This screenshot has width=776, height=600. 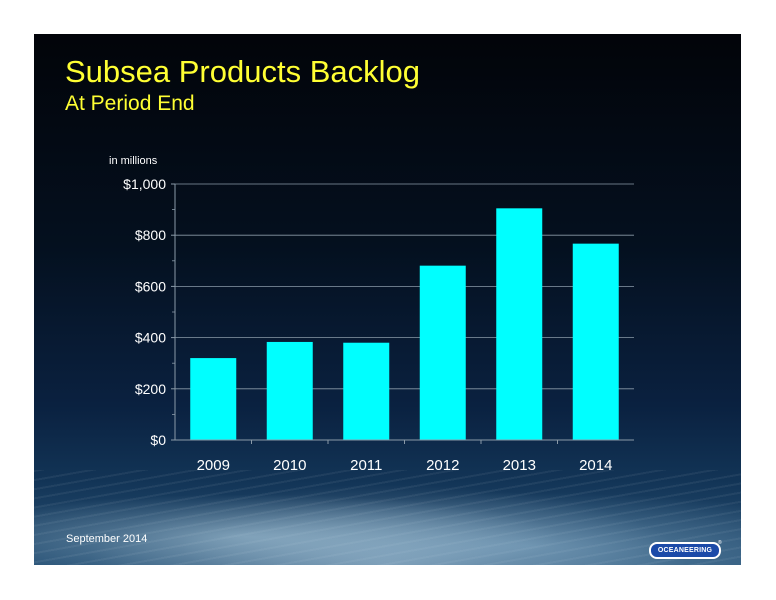 I want to click on bar-2013, so click(x=519, y=324).